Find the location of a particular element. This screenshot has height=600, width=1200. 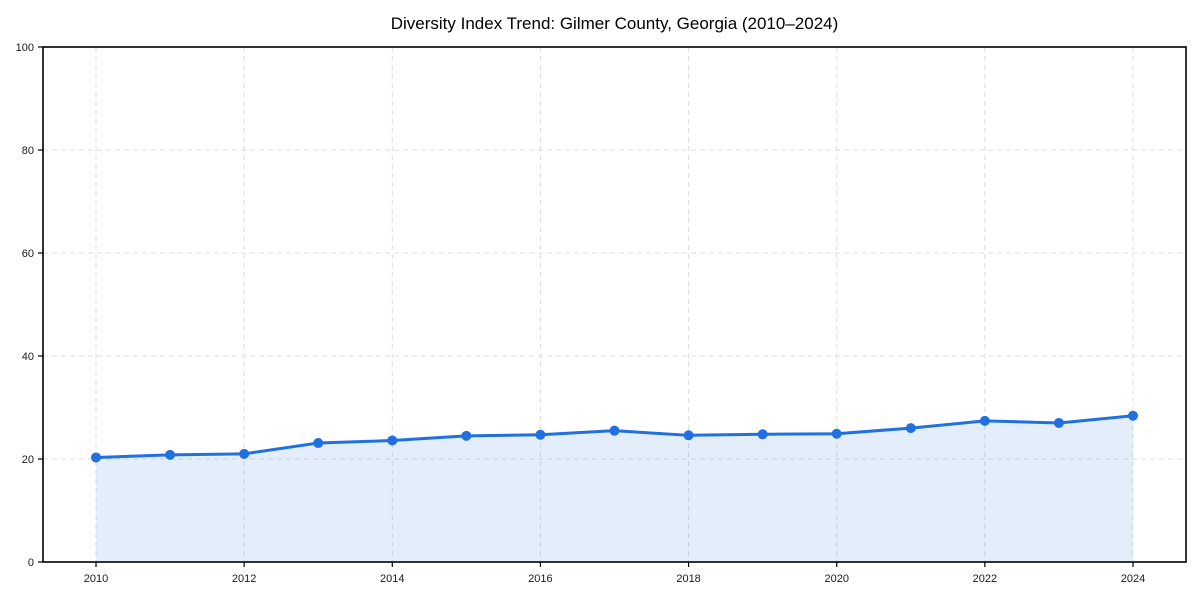

y-axis-tick-label: 80 is located at coordinates (28, 151).